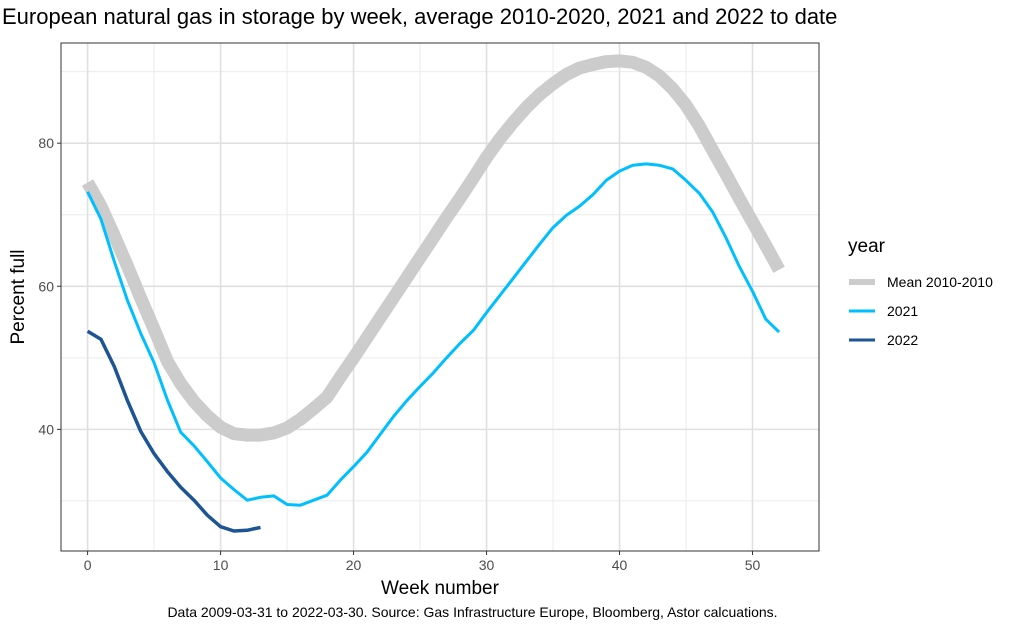  Describe the element at coordinates (221, 565) in the screenshot. I see `x-tick-label: 10` at that location.